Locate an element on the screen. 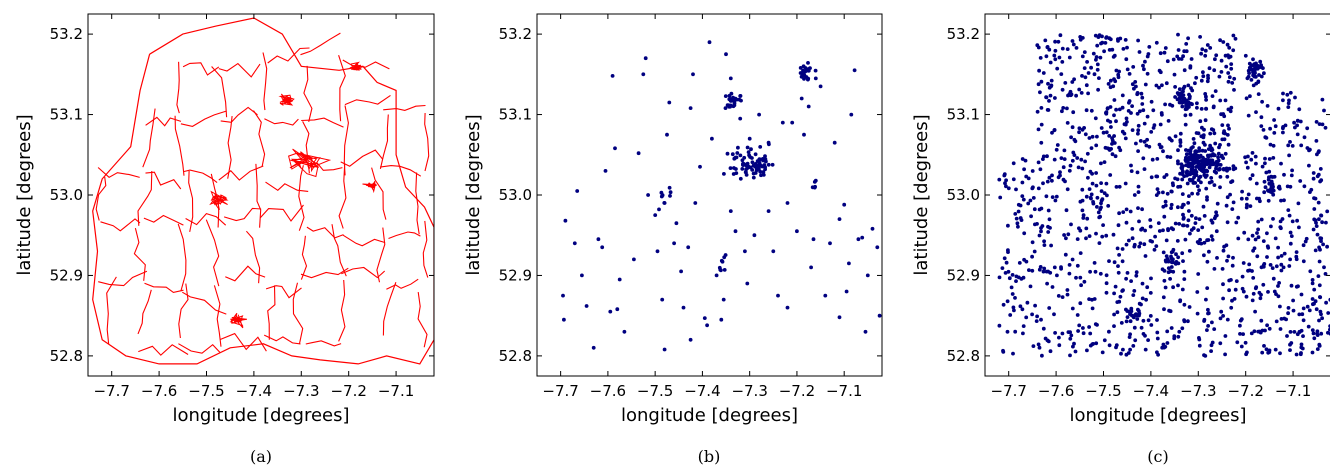 The image size is (1330, 472). y-tick-label: 53.0 is located at coordinates (515, 195).